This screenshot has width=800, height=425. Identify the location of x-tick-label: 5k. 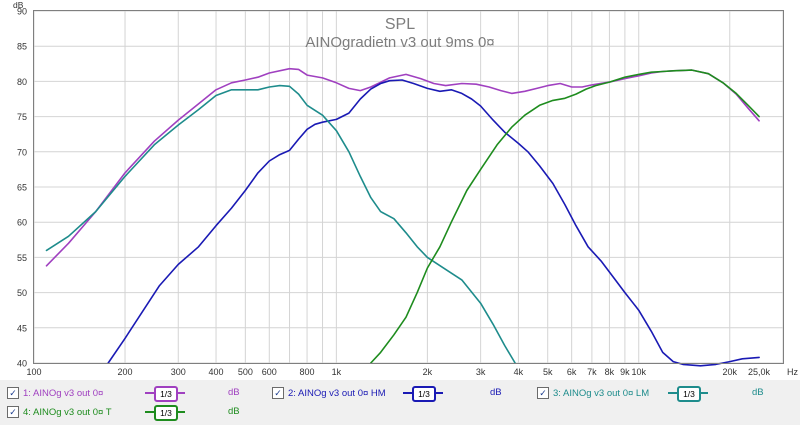
(548, 372).